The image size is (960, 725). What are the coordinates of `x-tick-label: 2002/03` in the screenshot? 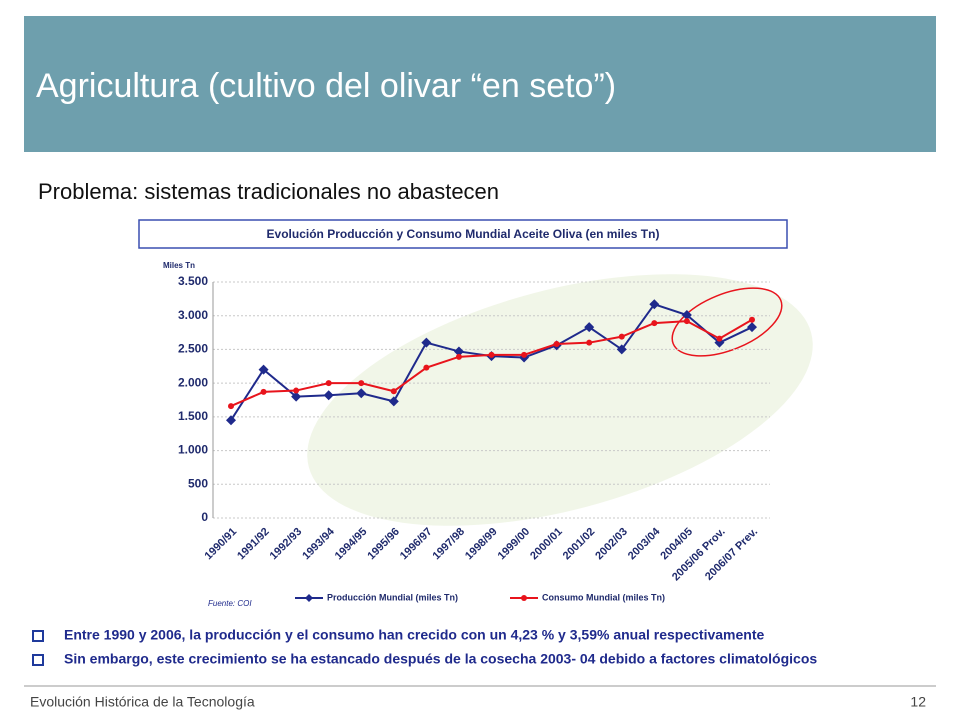 It's located at (611, 544).